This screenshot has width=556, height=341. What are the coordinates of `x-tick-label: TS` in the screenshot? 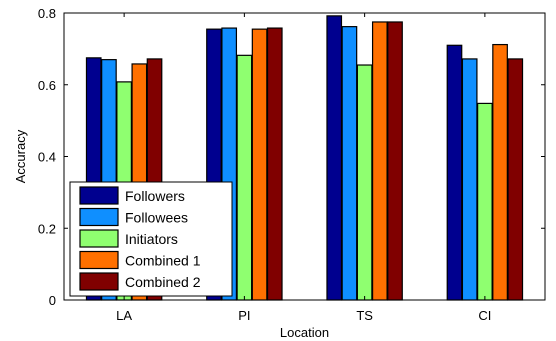 It's located at (364, 315).